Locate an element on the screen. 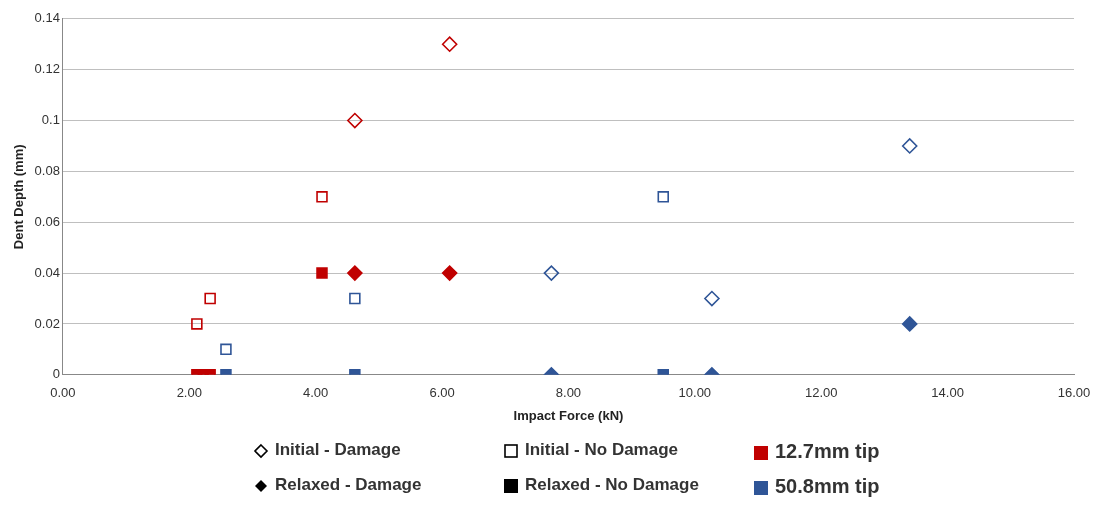  y-tick-label: 0.08 is located at coordinates (47, 170).